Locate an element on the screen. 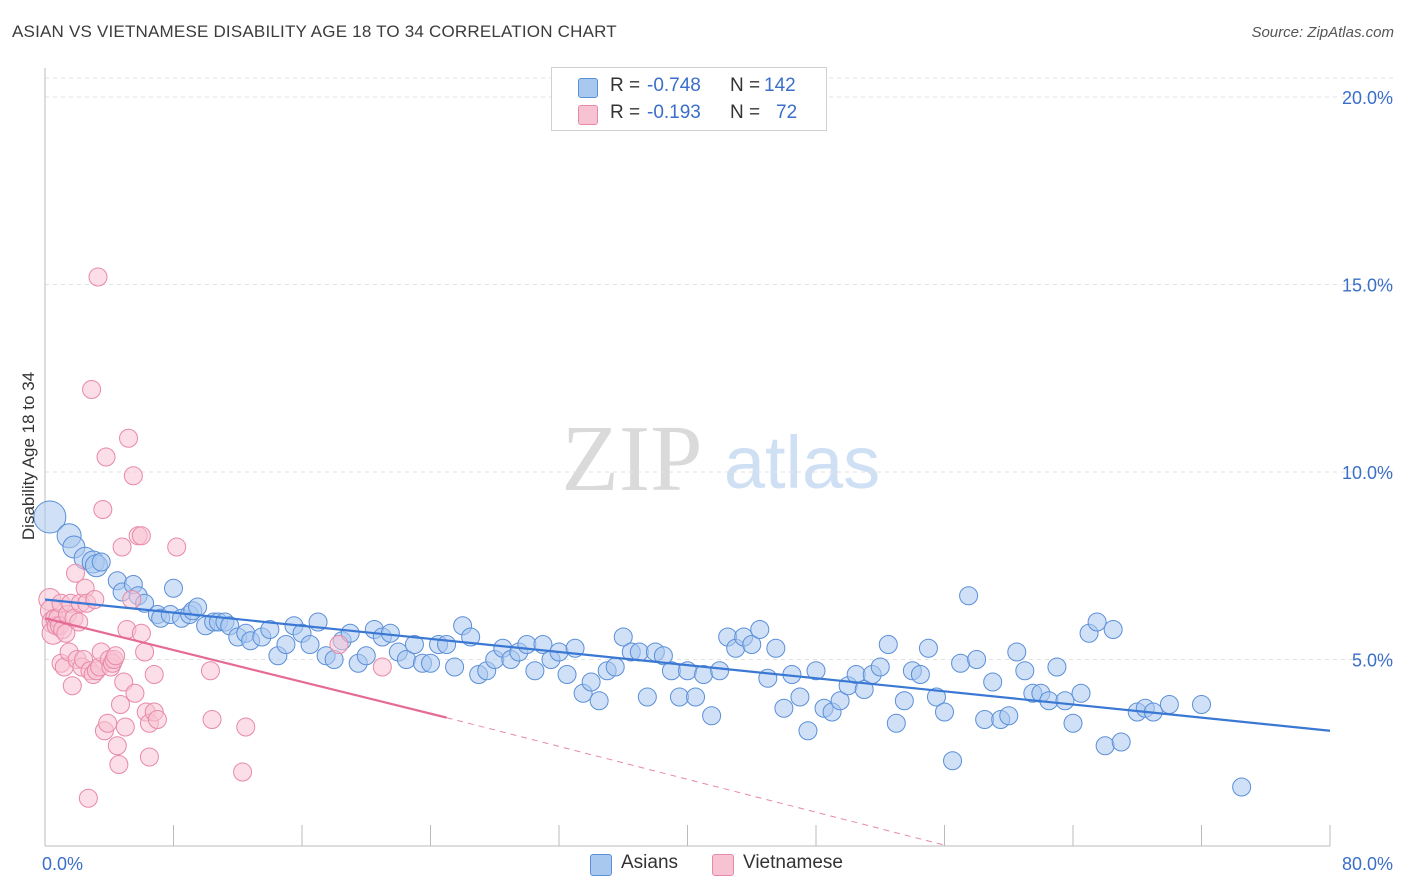  vietnamese-swatch is located at coordinates (588, 115).